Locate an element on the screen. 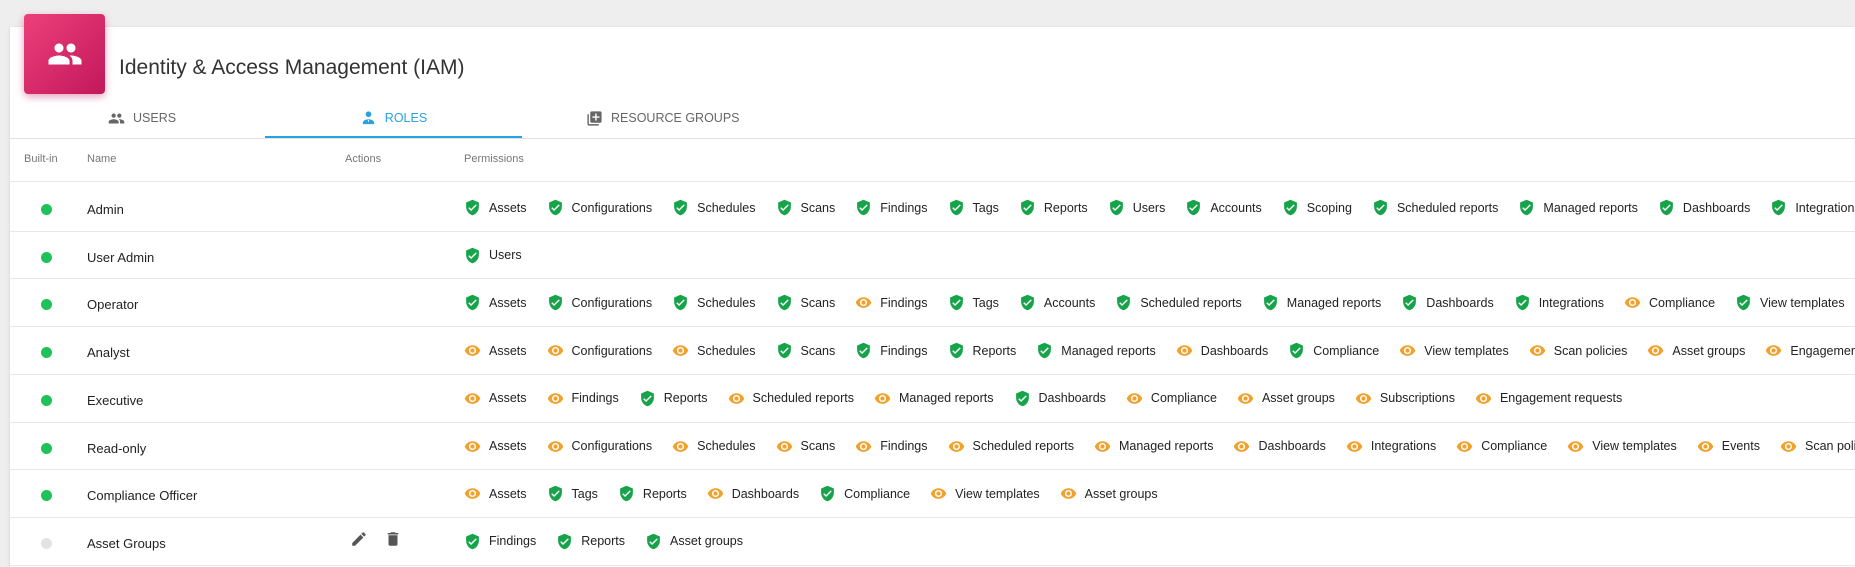 This screenshot has height=567, width=1855. permission: Reports is located at coordinates (1053, 207).